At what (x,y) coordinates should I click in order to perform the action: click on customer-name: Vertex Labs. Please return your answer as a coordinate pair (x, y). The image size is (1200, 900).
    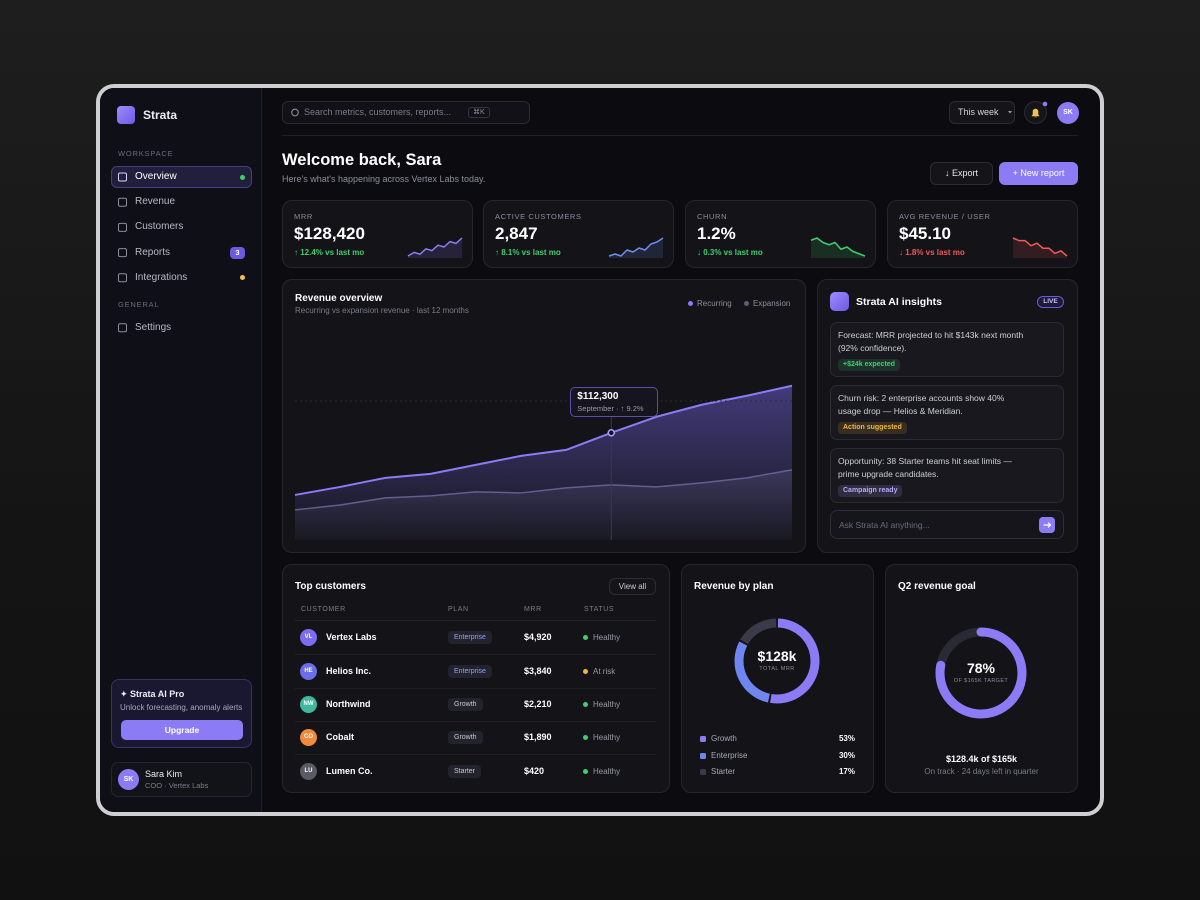
    Looking at the image, I should click on (351, 637).